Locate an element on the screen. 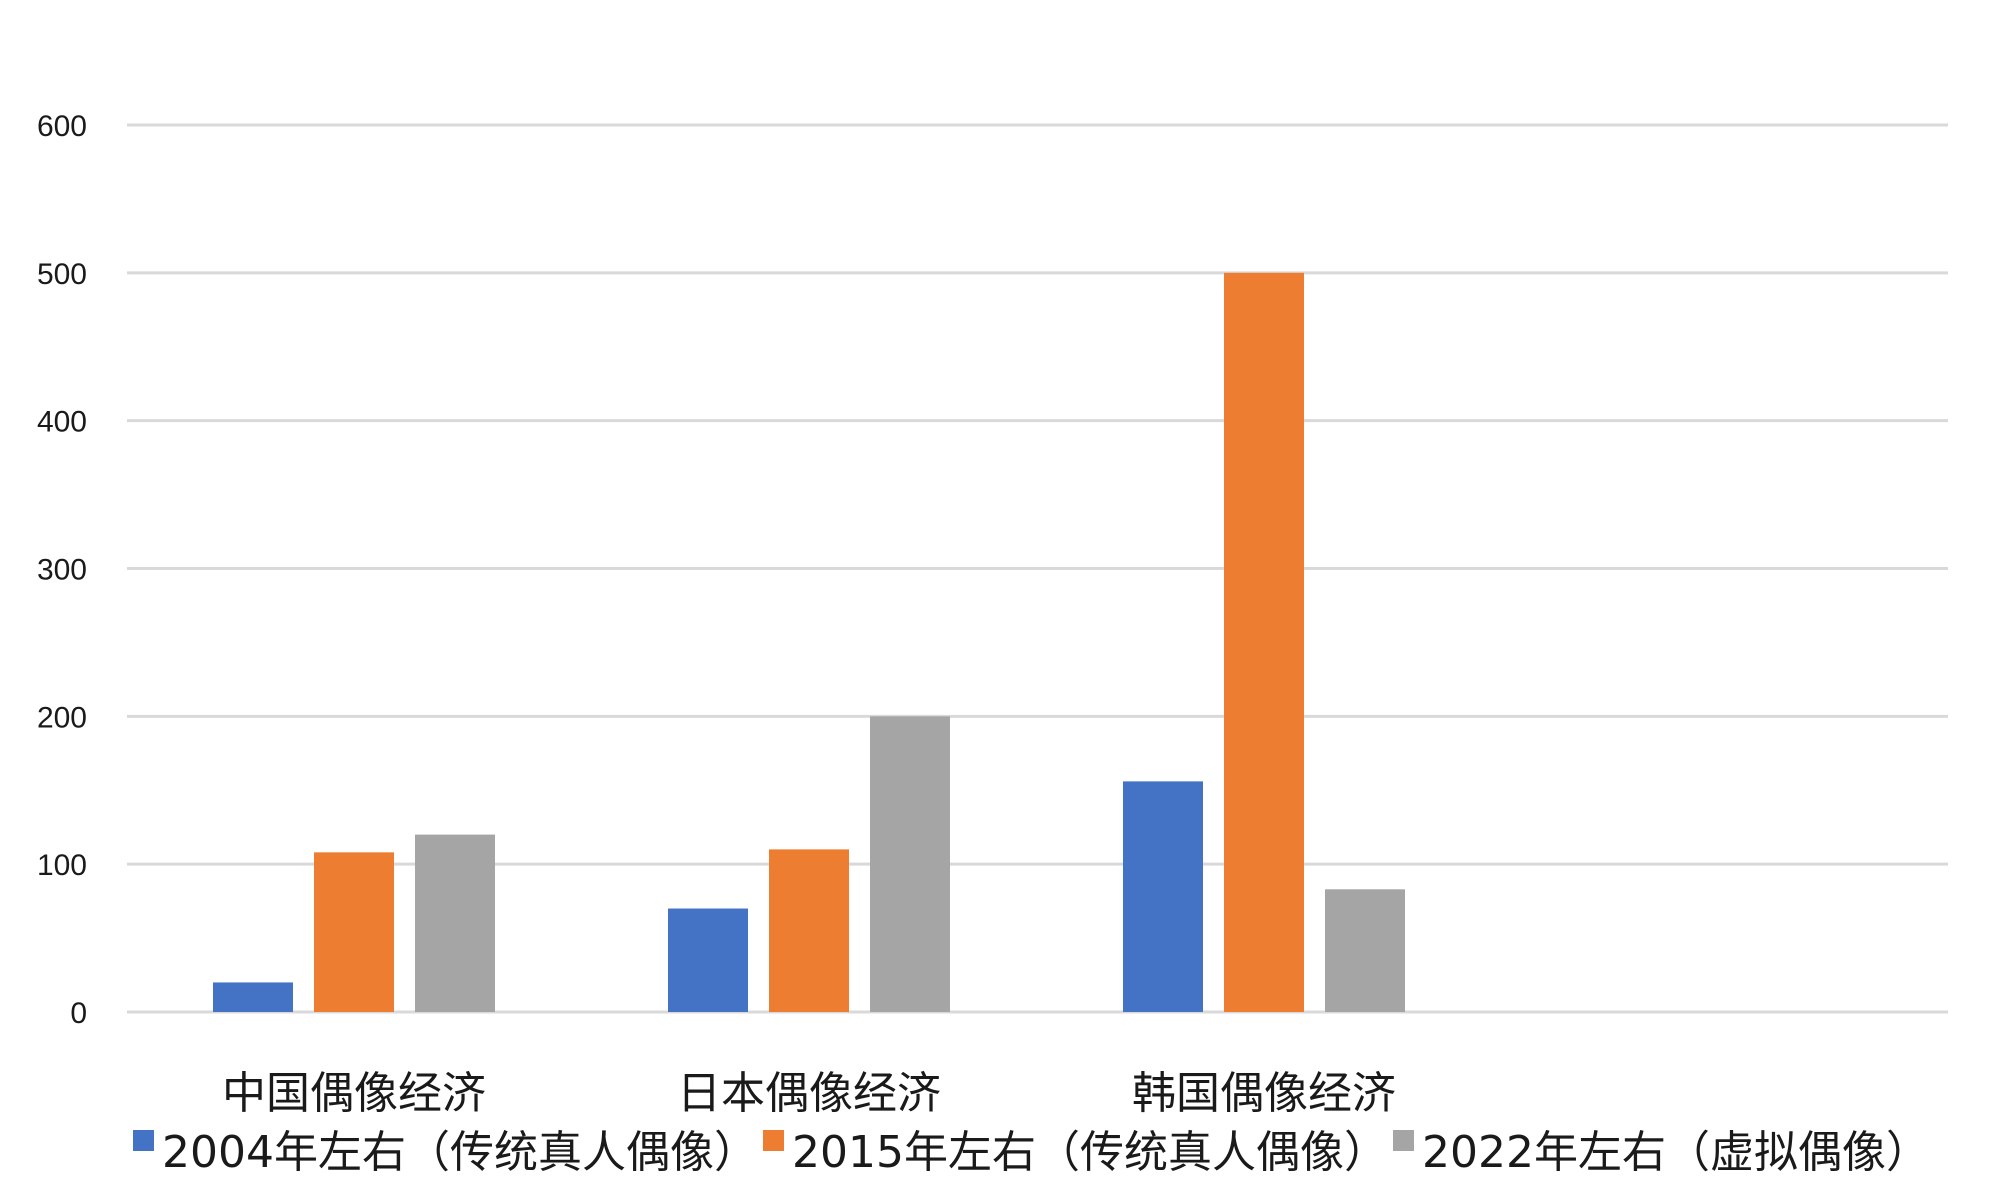 Image resolution: width=2000 pixels, height=1197 pixels. y-tick-label: 400 is located at coordinates (62, 422).